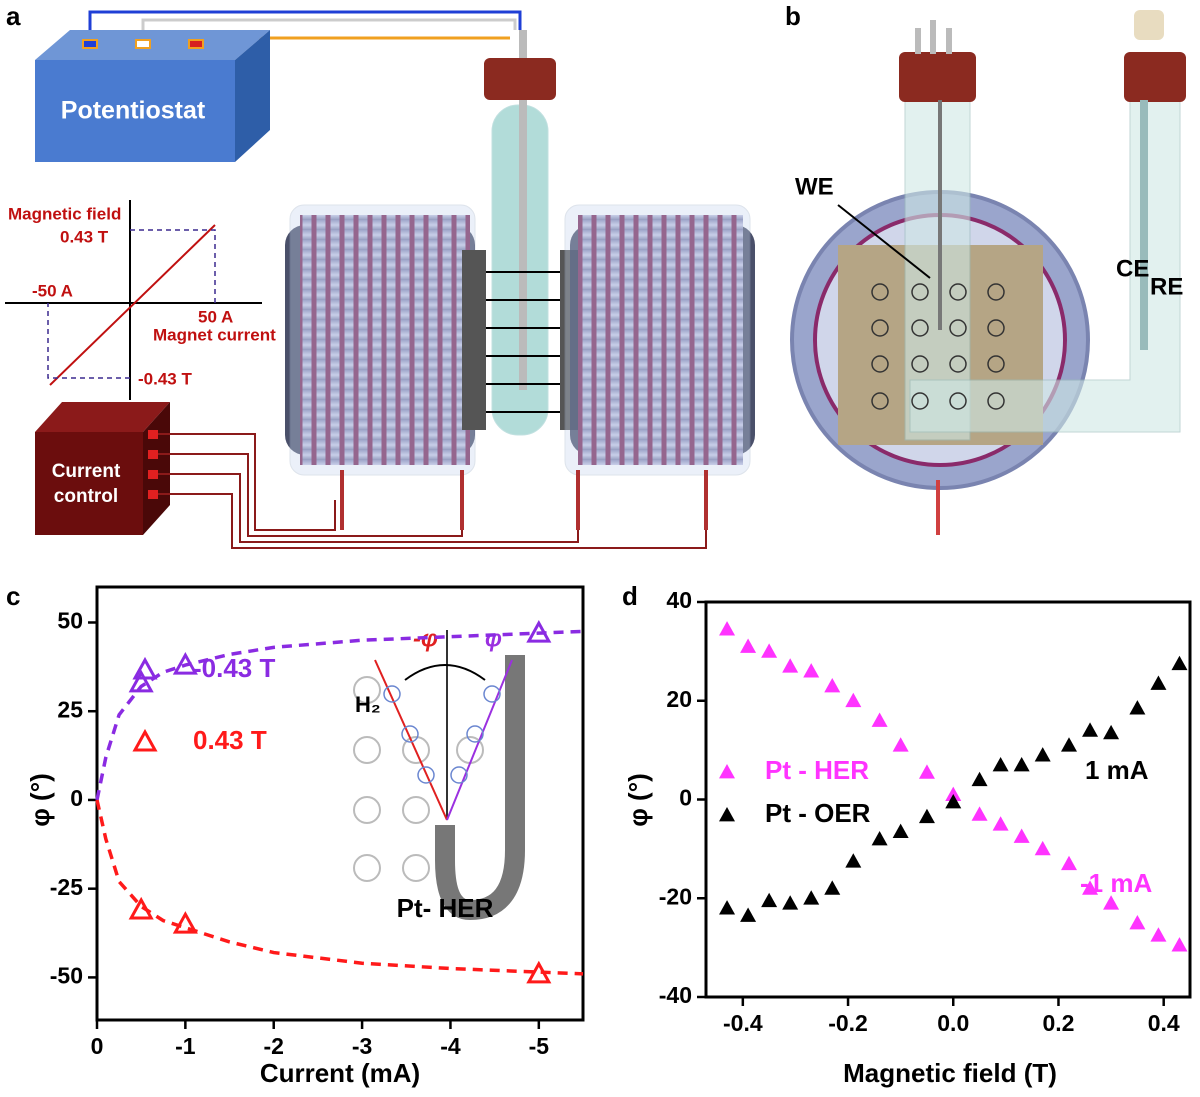 The image size is (1200, 1097). I want to click on y-tick-label: 25, so click(70, 709).